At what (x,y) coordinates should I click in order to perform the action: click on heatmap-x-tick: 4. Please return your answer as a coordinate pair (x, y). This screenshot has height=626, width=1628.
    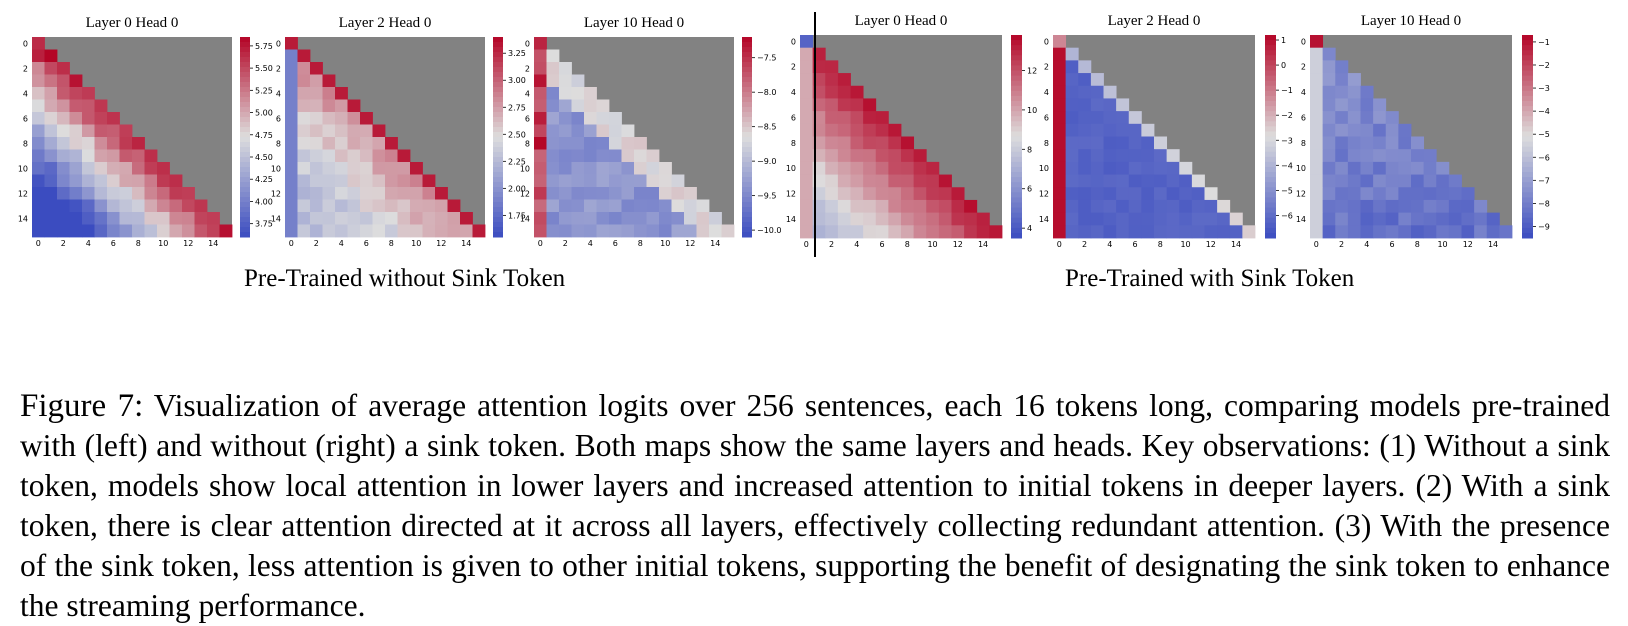
    Looking at the image, I should click on (590, 243).